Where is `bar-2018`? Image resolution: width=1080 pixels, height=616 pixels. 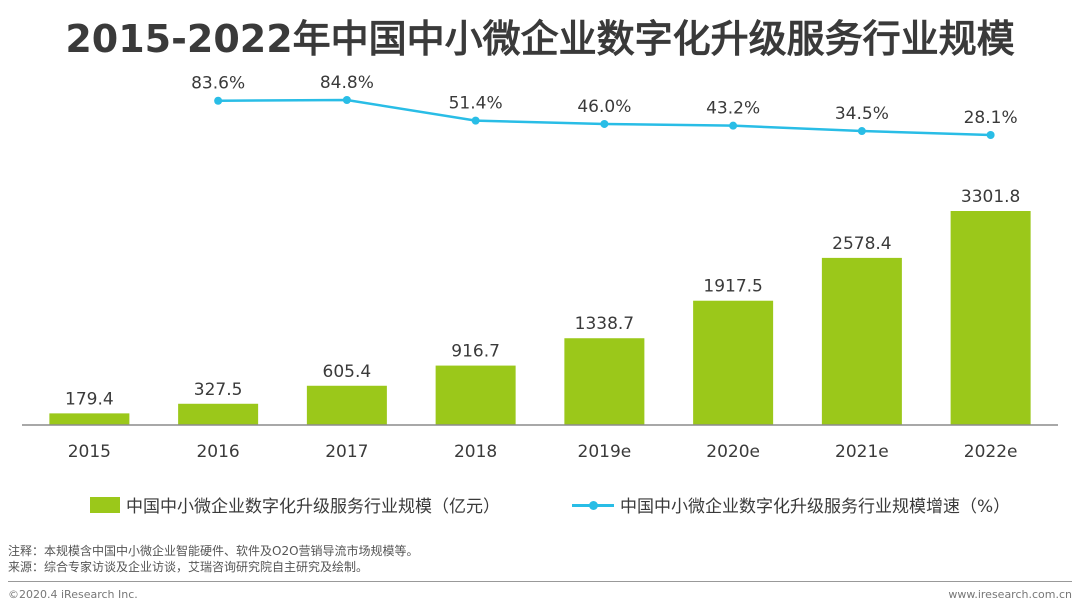 bar-2018 is located at coordinates (475, 395).